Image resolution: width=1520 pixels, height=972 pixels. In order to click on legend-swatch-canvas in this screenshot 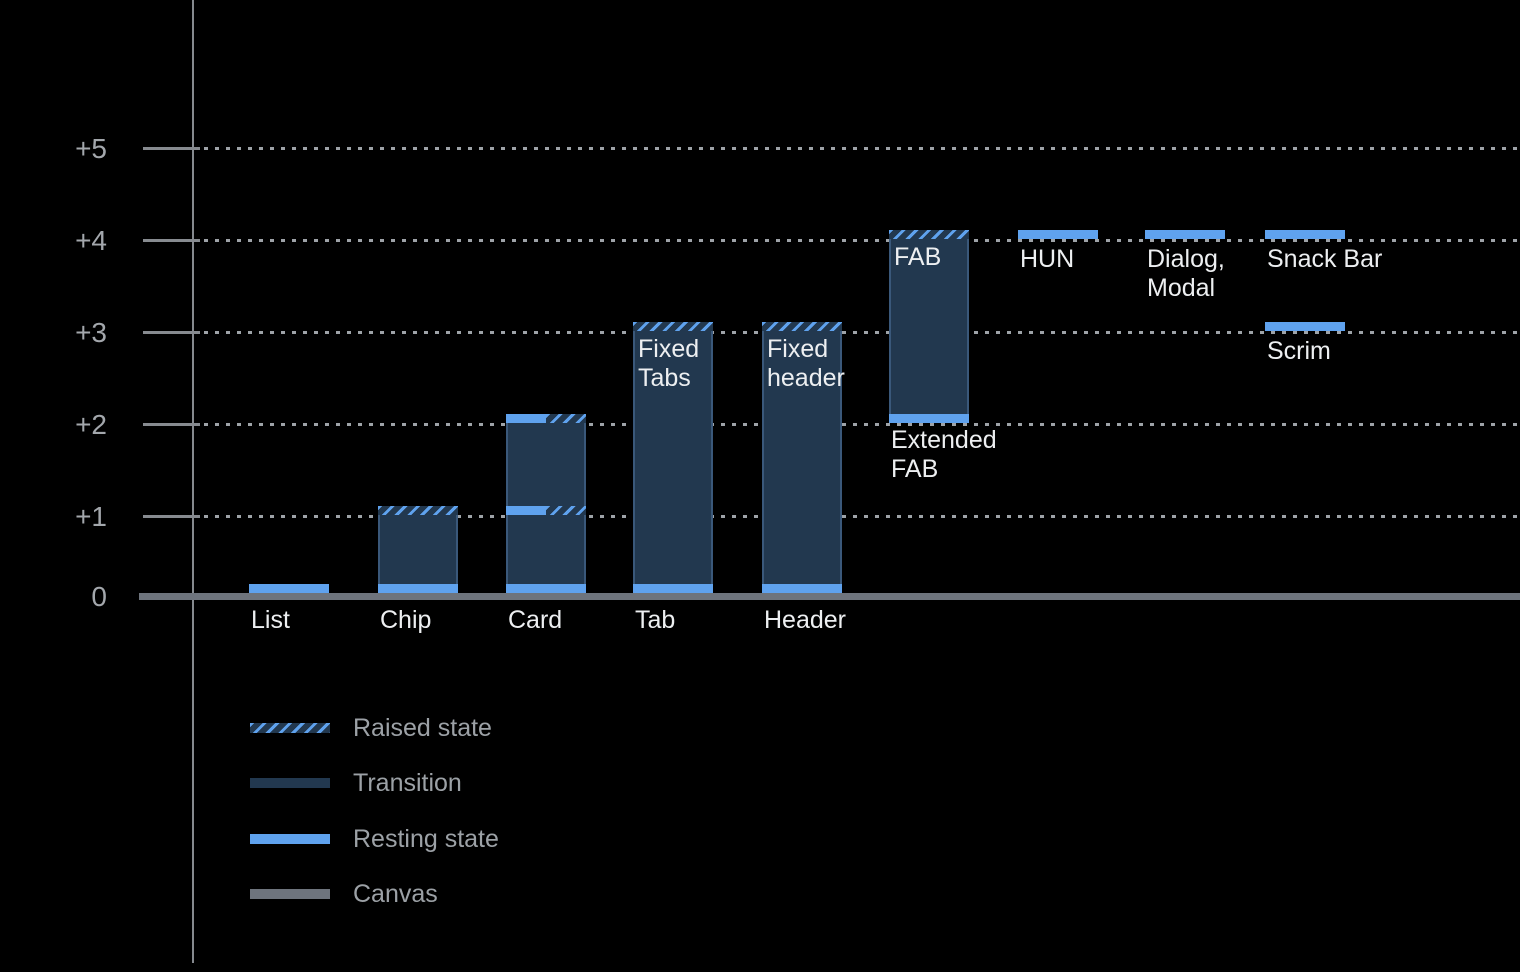, I will do `click(290, 894)`.